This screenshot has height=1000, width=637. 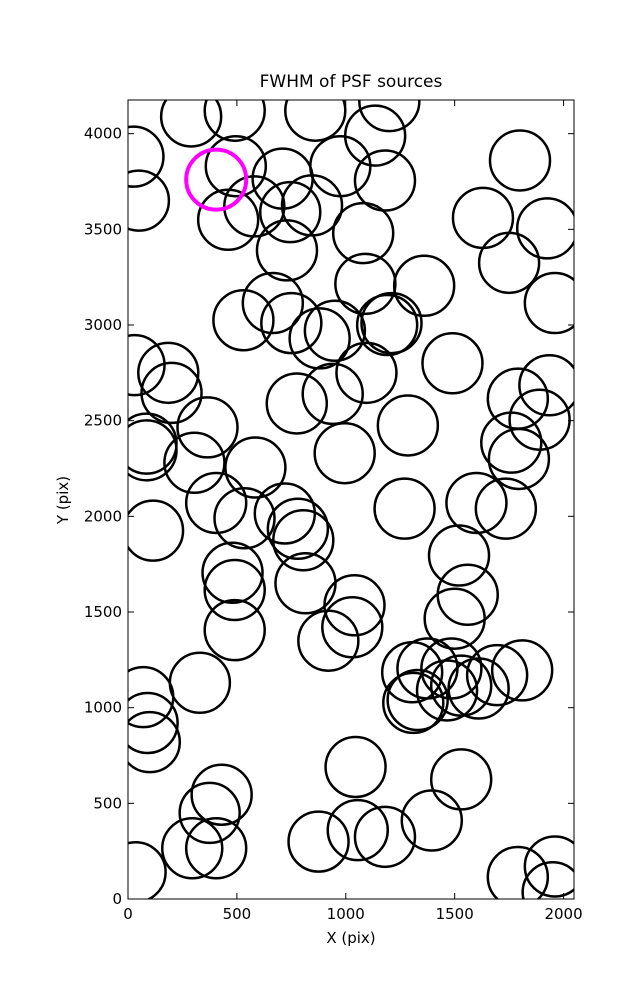 What do you see at coordinates (455, 914) in the screenshot?
I see `x-tick-label: 1500` at bounding box center [455, 914].